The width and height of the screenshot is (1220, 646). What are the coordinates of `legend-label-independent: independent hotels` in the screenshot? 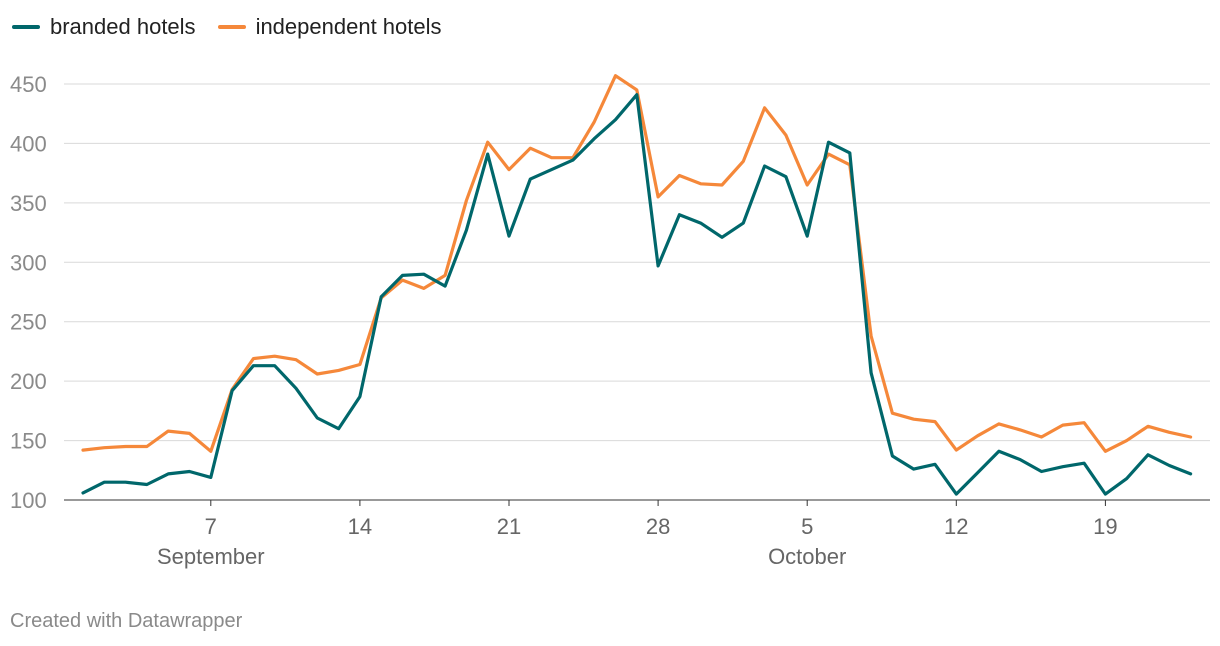 It's located at (348, 26).